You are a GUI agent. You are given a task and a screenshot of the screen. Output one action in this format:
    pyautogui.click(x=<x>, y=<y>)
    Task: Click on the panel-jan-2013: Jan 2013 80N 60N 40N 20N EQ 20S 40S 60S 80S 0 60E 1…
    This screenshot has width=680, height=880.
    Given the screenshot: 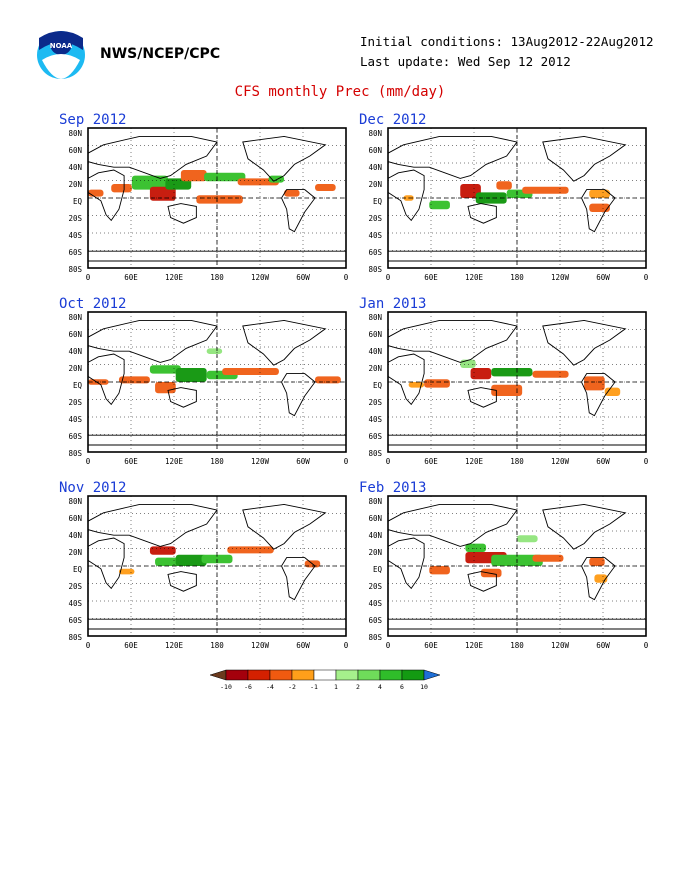 What is the action you would take?
    pyautogui.click(x=508, y=381)
    